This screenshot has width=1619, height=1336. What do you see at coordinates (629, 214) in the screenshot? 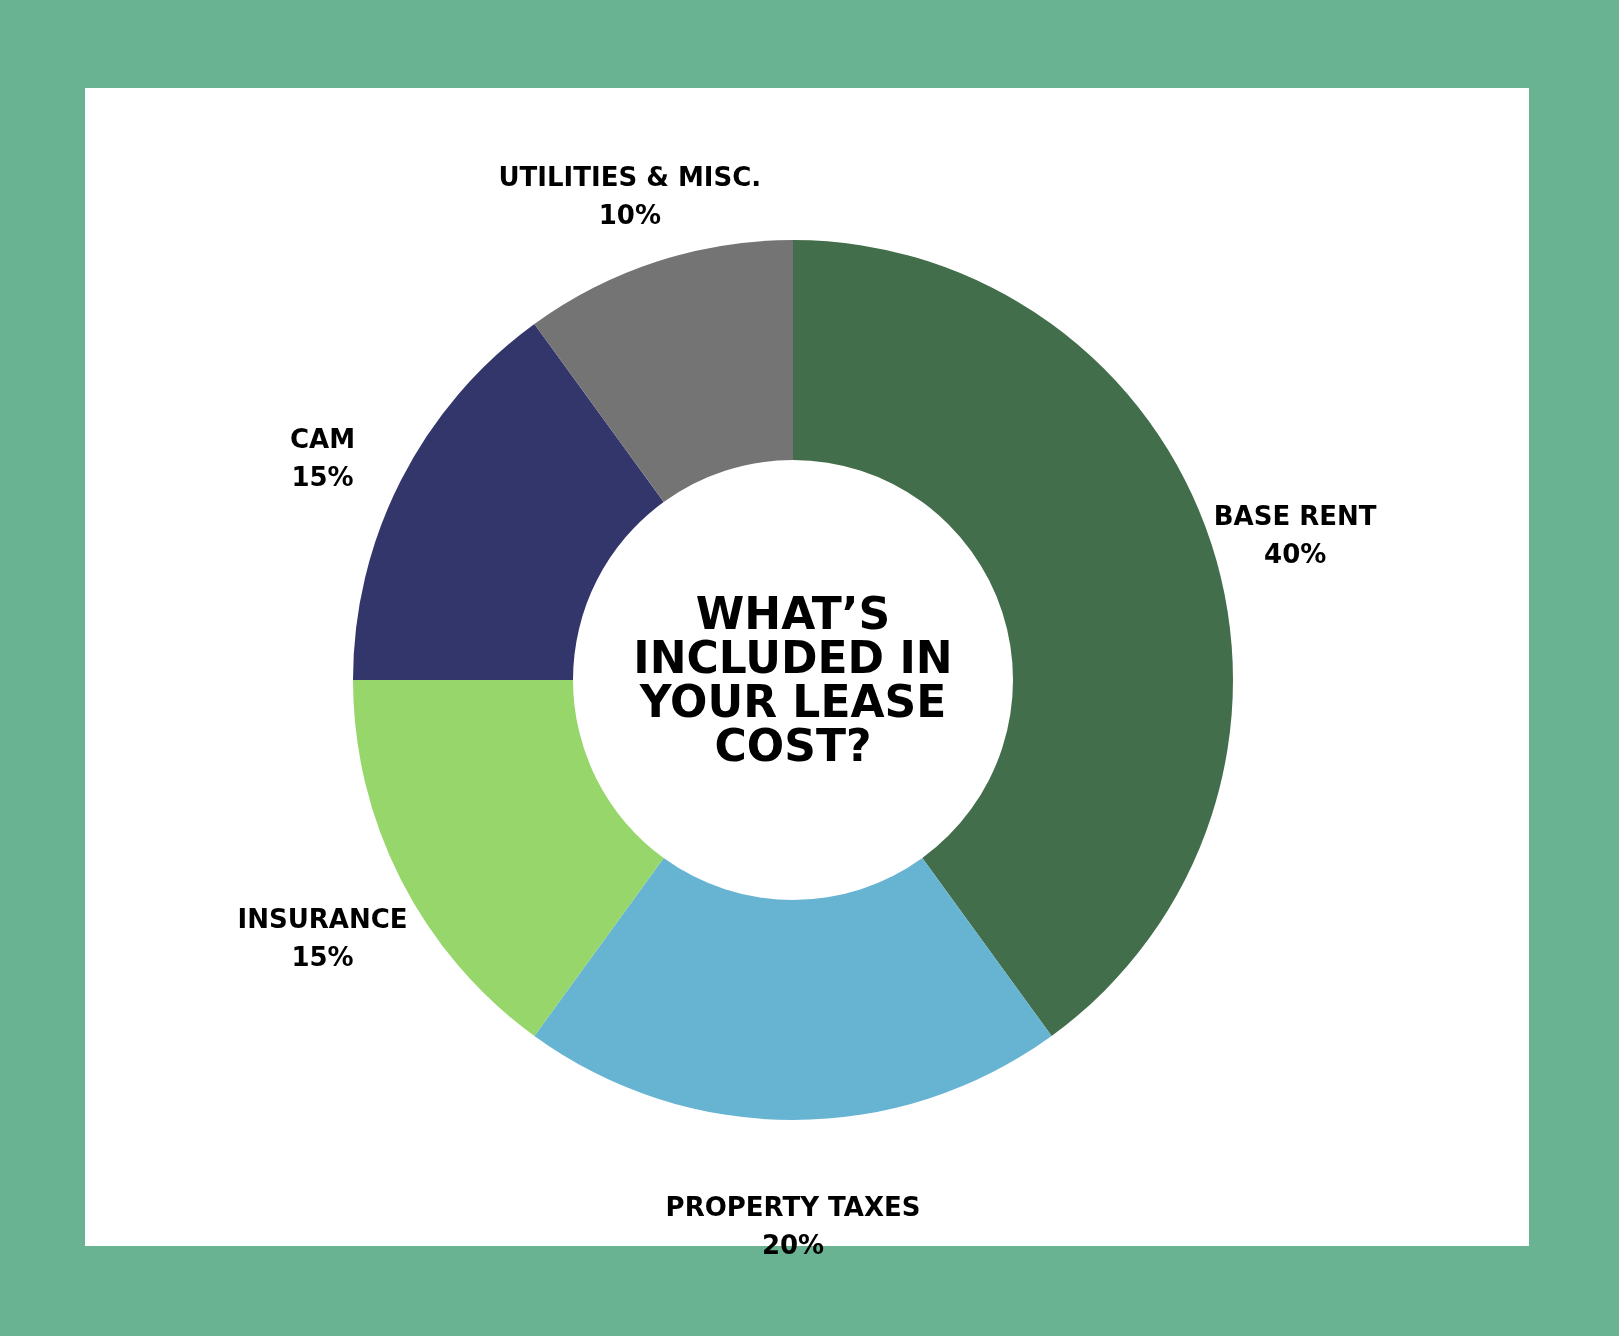
I see `data-label: 10%` at bounding box center [629, 214].